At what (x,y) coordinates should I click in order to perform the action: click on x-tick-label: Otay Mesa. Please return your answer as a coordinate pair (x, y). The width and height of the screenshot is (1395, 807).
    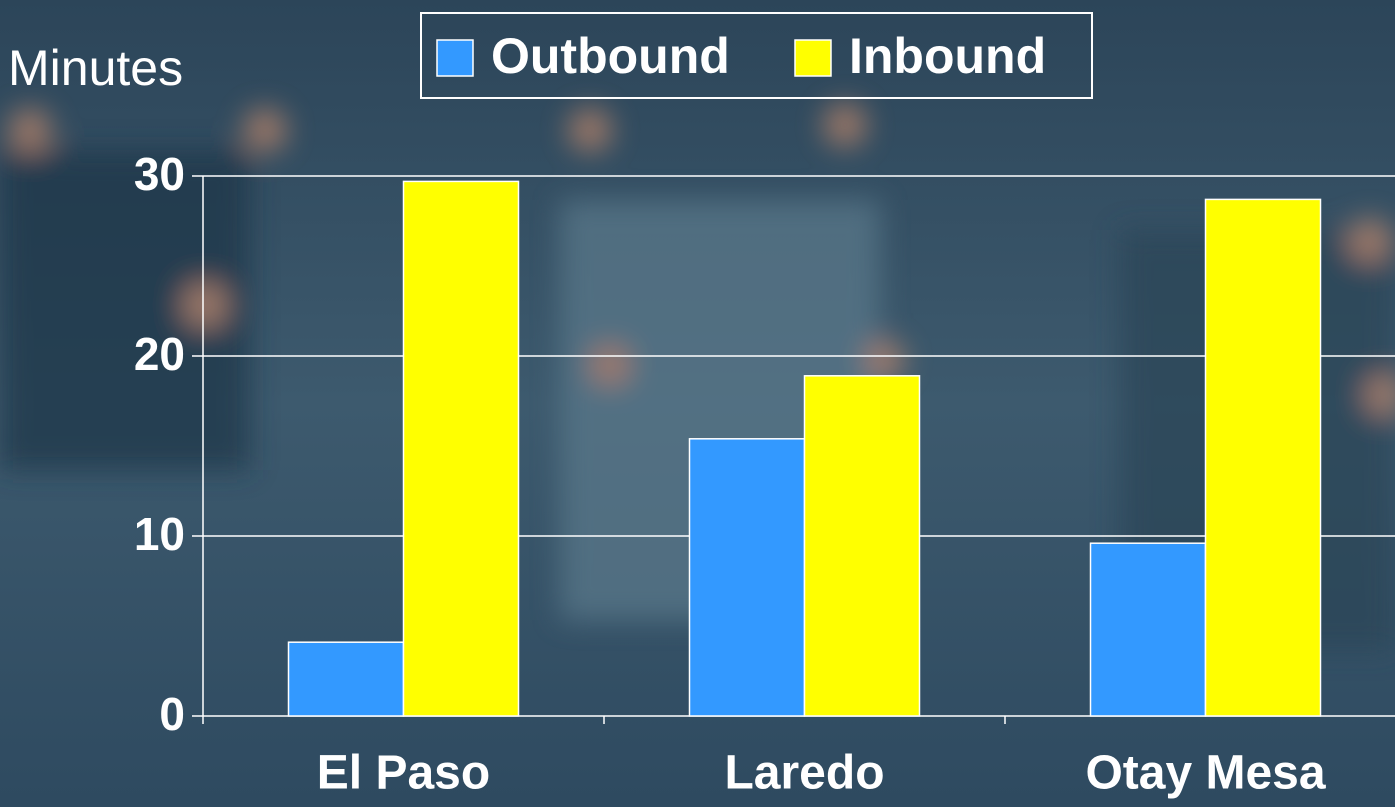
    Looking at the image, I should click on (1205, 773).